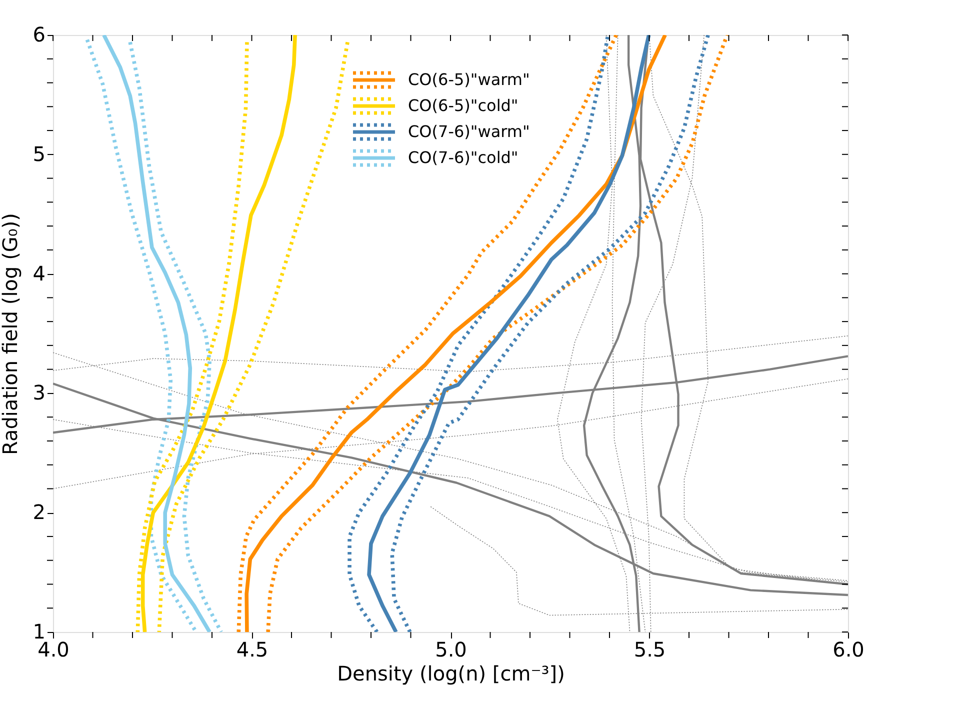 This screenshot has width=960, height=720. What do you see at coordinates (39, 392) in the screenshot?
I see `y-tick-label: 3` at bounding box center [39, 392].